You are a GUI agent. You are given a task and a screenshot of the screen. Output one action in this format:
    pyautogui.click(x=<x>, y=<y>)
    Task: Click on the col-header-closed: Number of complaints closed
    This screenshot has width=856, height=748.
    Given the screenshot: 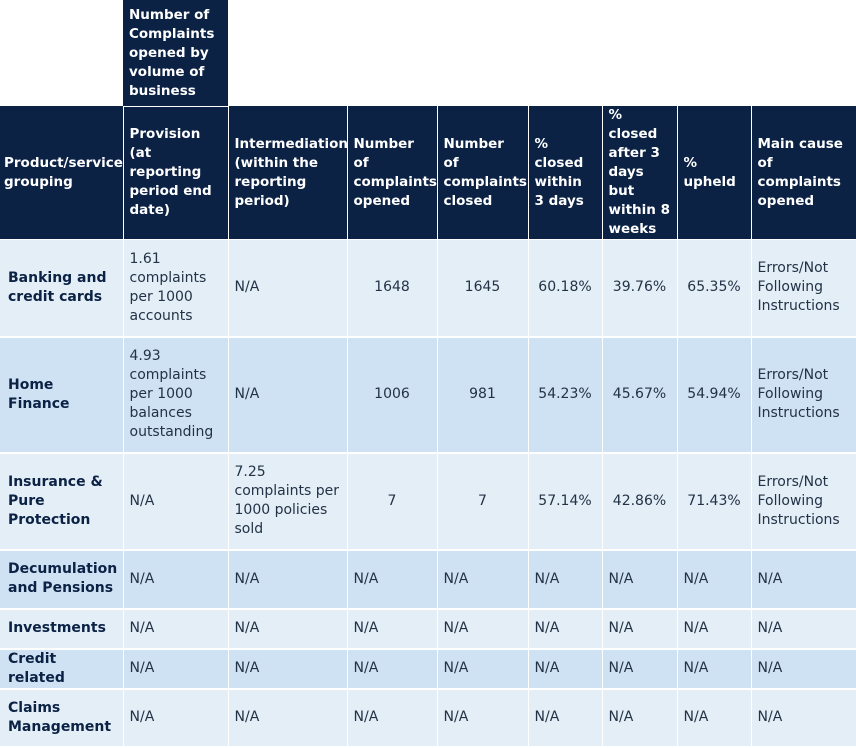 What is the action you would take?
    pyautogui.click(x=483, y=173)
    